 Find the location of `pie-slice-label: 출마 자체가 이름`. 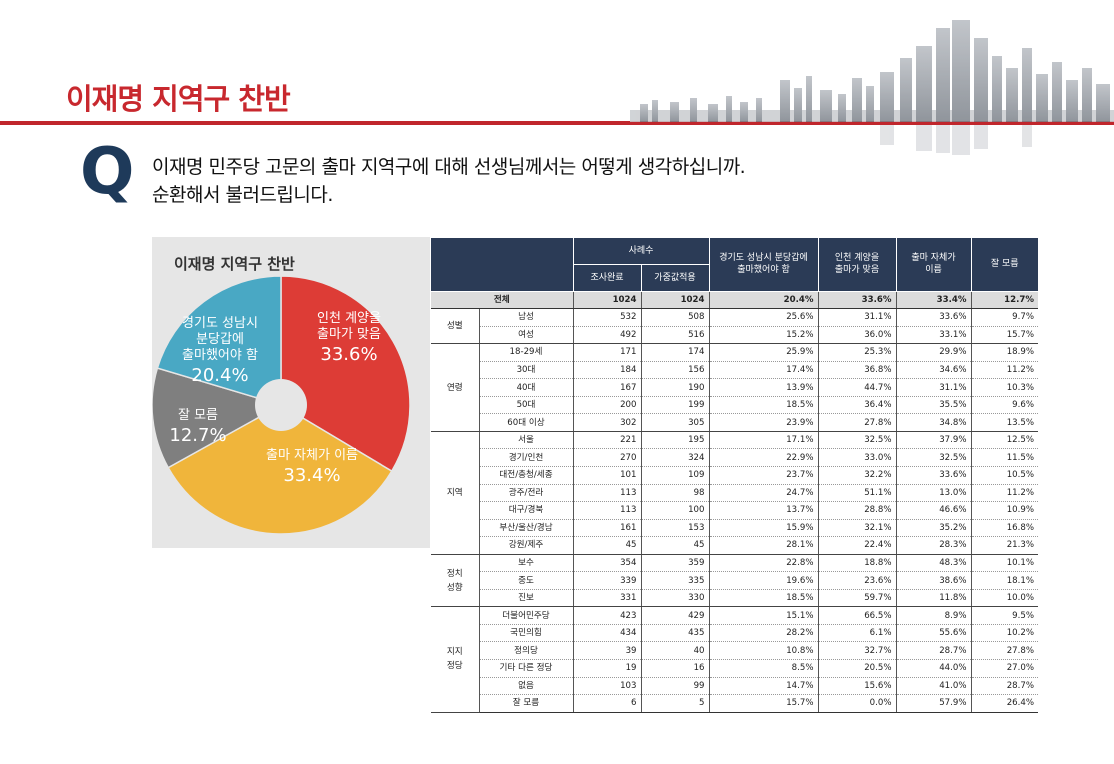

pie-slice-label: 출마 자체가 이름 is located at coordinates (312, 455).